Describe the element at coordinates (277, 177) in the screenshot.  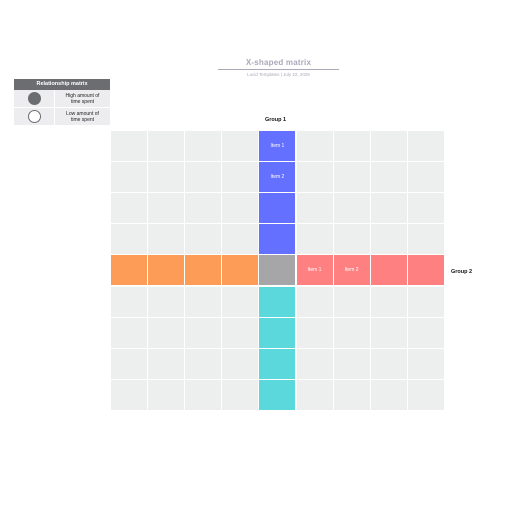
I see `group-1-cell: Item 2` at that location.